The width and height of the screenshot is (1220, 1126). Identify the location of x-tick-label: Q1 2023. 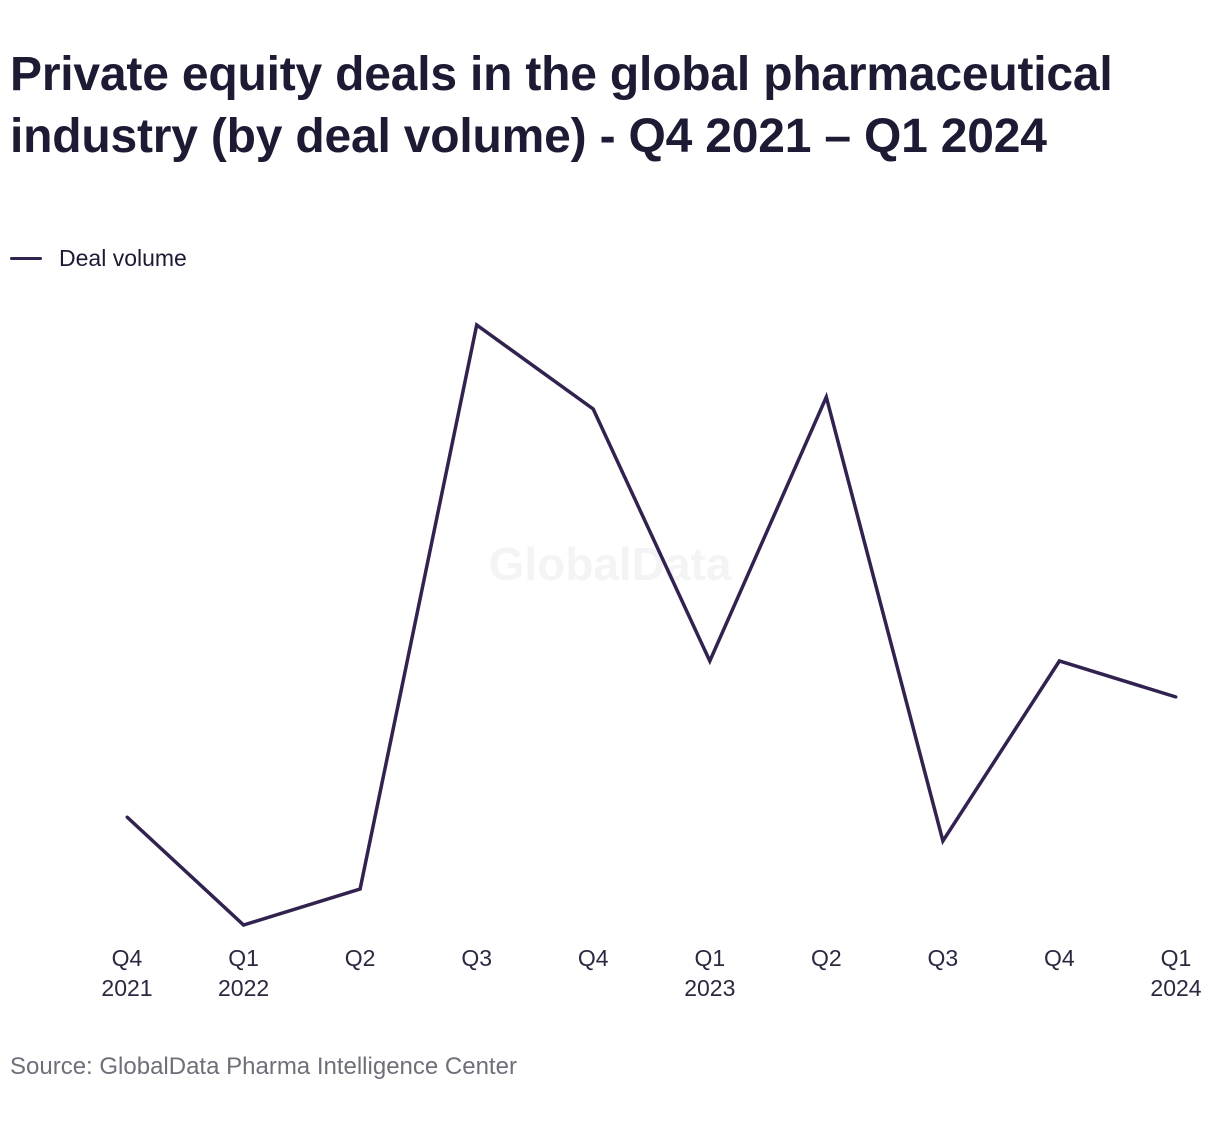
(709, 973).